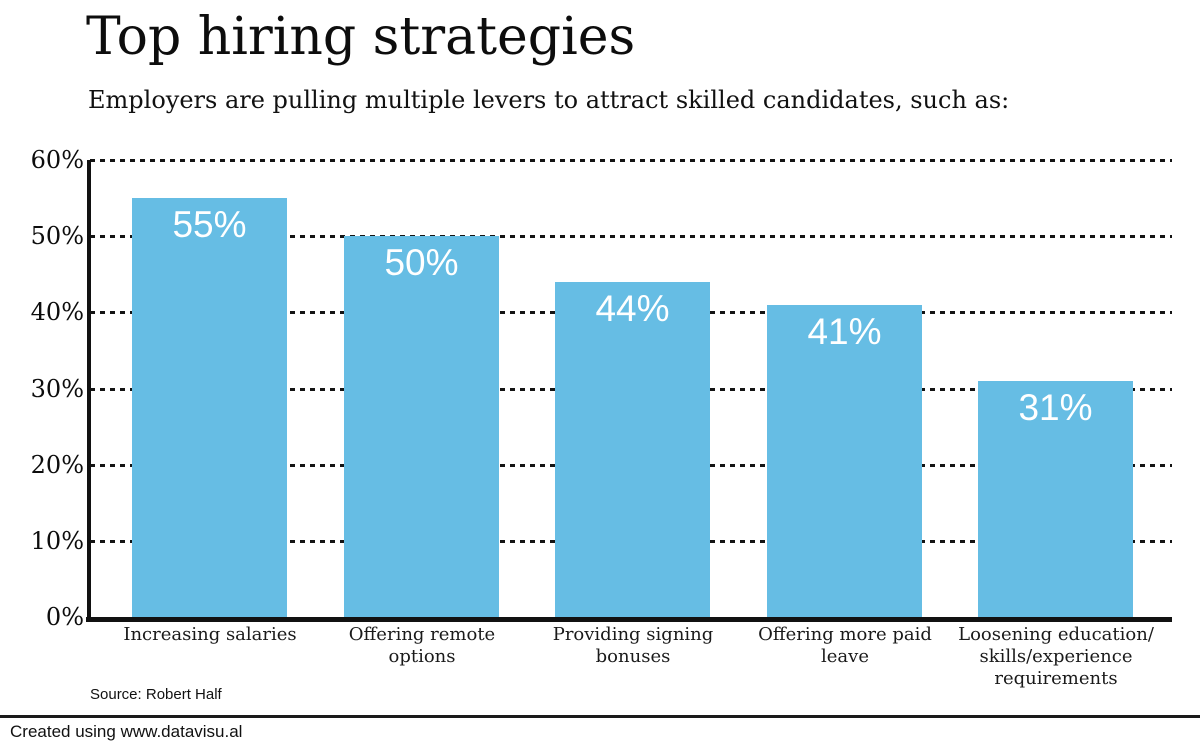 The width and height of the screenshot is (1200, 750). I want to click on bar-1: 55%, so click(209, 407).